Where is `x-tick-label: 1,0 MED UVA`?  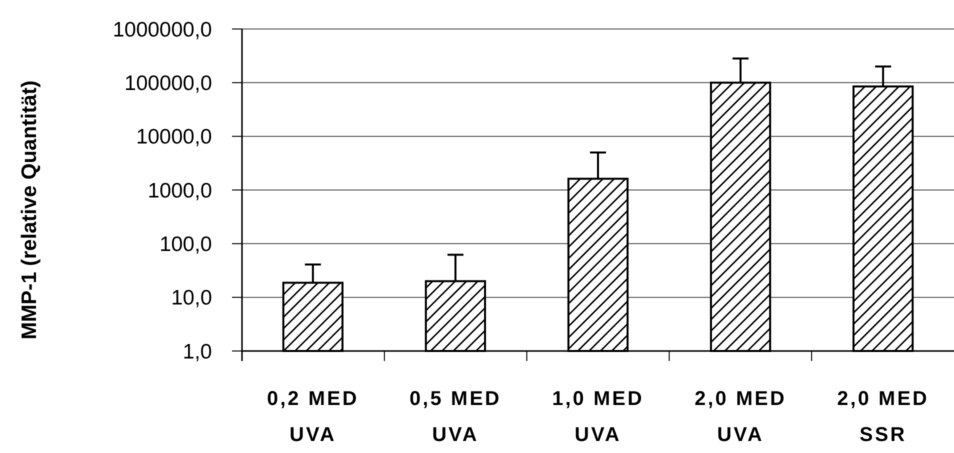 x-tick-label: 1,0 MED UVA is located at coordinates (598, 417).